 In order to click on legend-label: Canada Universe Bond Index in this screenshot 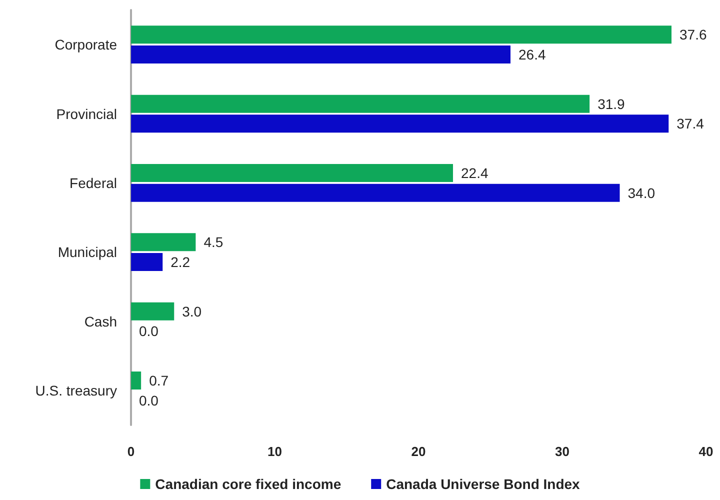, I will do `click(483, 484)`.